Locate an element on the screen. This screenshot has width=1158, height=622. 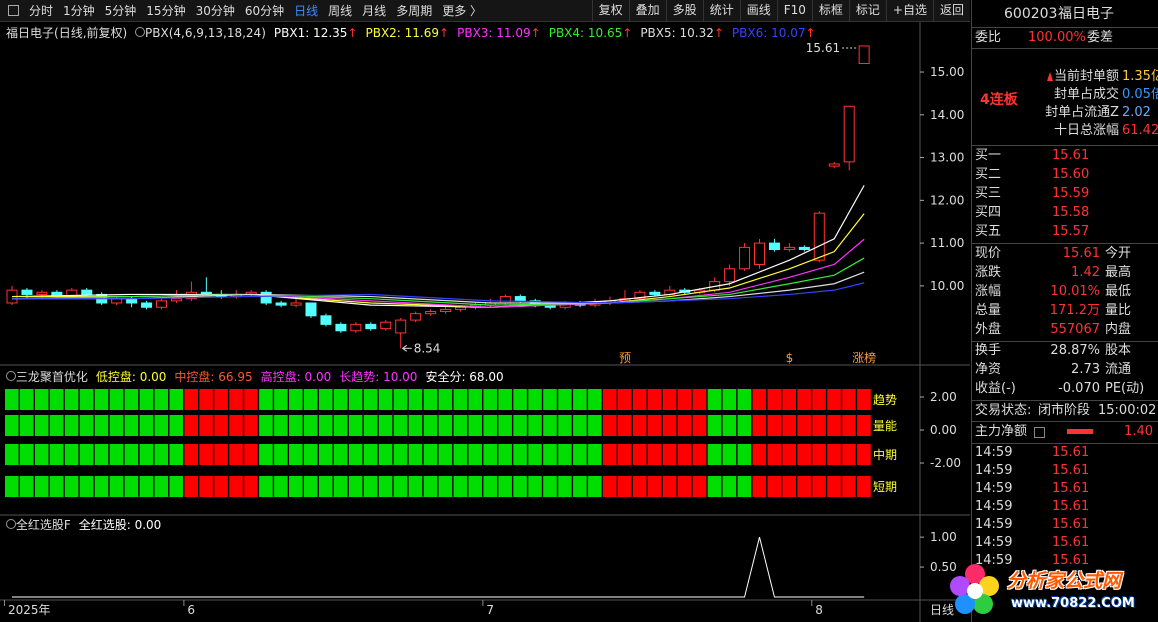
period-tabs: 分时 1分钟 5分钟 15分钟 30分钟 60分钟 日线 周线 月线 多周期 更多 〉 is located at coordinates (250, 10).